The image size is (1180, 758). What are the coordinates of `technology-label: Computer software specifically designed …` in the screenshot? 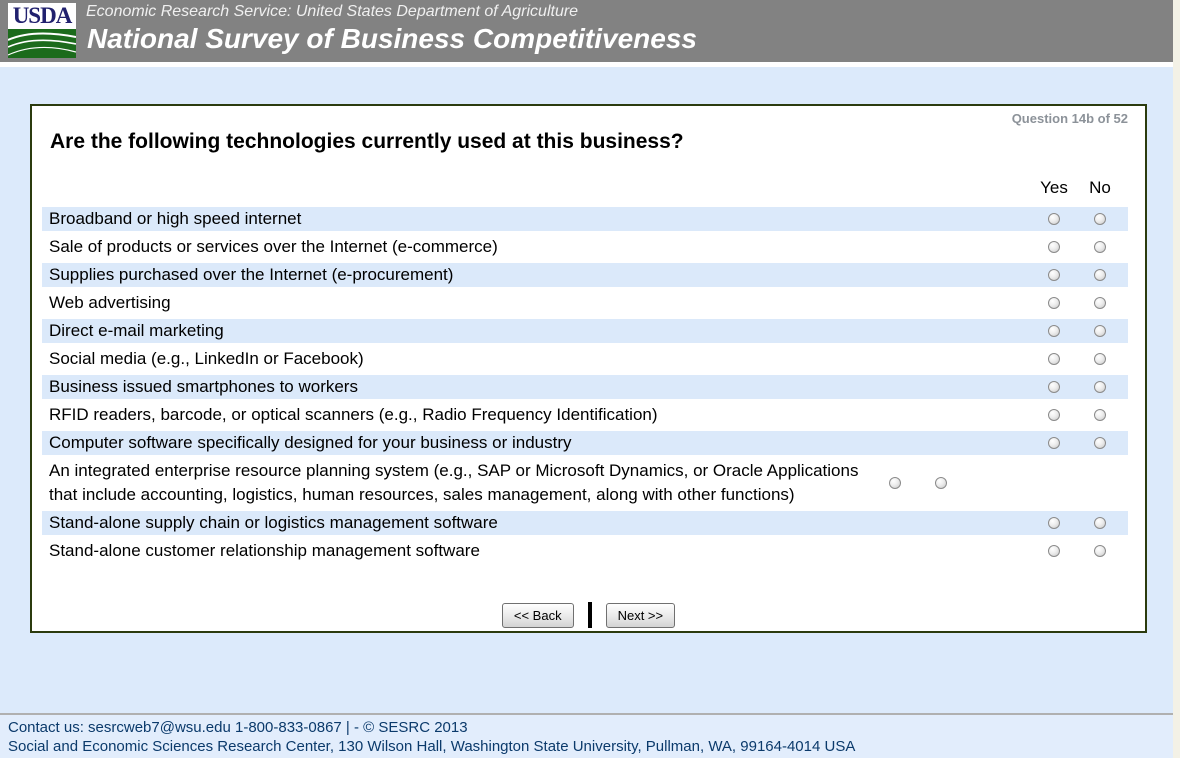 It's located at (310, 442).